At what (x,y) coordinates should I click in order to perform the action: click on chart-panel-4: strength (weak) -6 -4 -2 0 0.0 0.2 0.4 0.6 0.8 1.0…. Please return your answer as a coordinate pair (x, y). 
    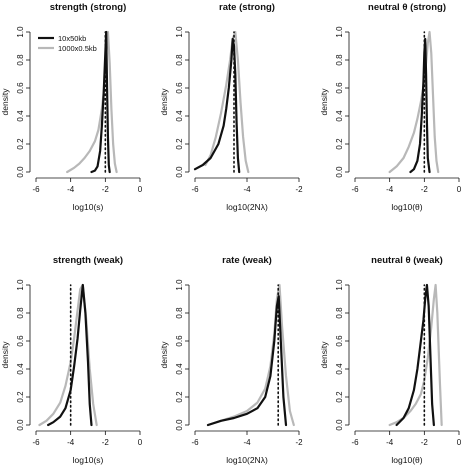
    Looking at the image, I should click on (71, 360).